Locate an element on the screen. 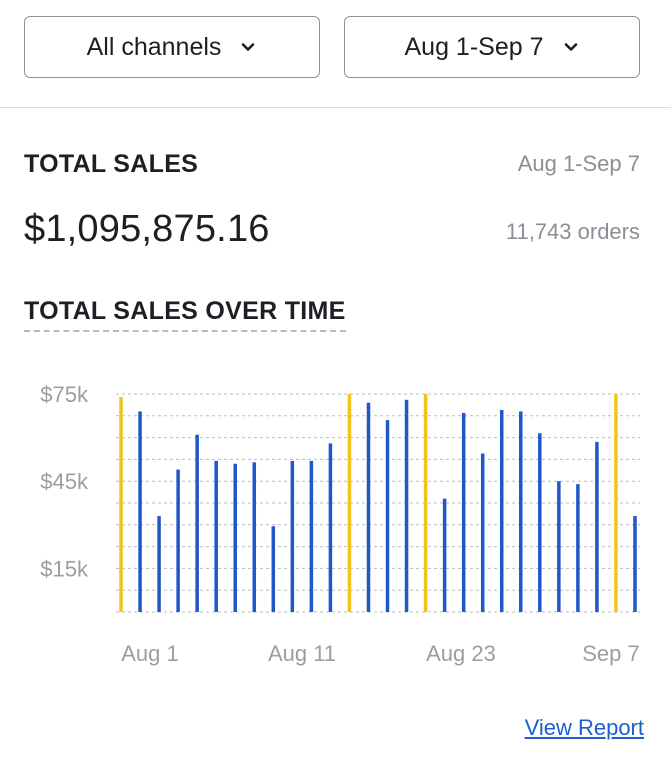 This screenshot has width=671, height=768. order-count: 11,743 orders is located at coordinates (572, 231).